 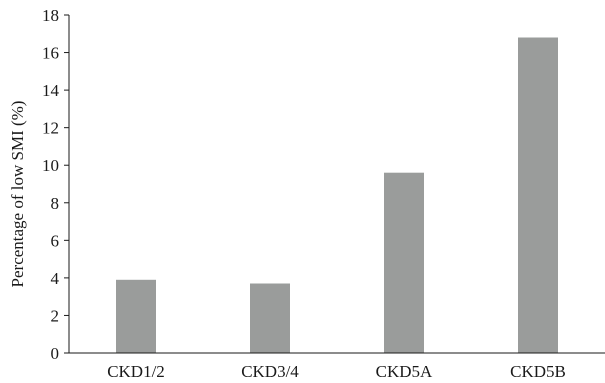 What do you see at coordinates (270, 371) in the screenshot?
I see `x-category-label: CKD3/4` at bounding box center [270, 371].